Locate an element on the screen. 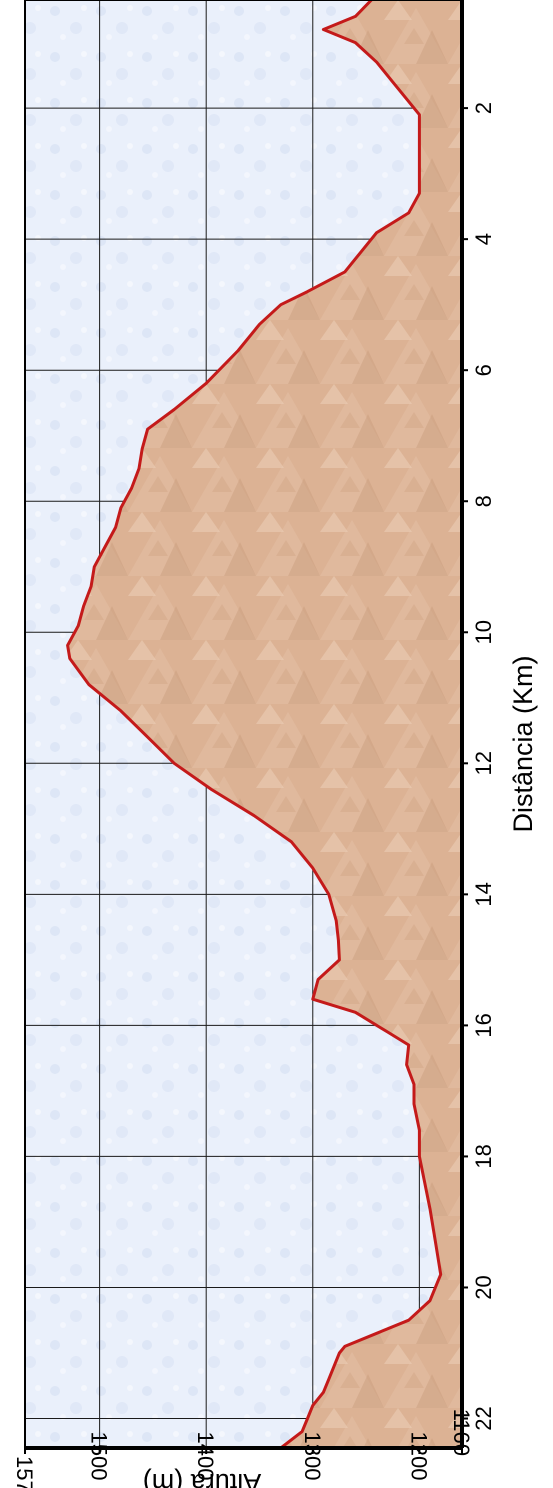  height-tick-label: 1160 is located at coordinates (461, 1432).